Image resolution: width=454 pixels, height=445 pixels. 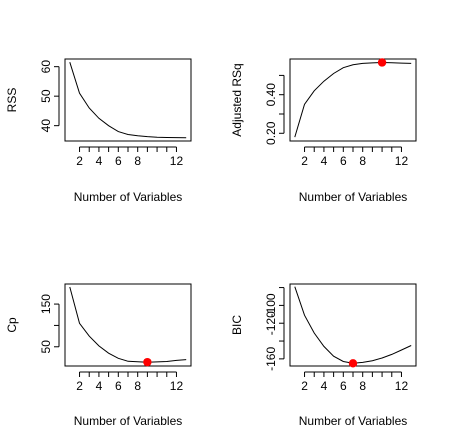 I want to click on panel-4: 2 4 6 8 12 -160 -120-100 Number of Variables BIC, so click(x=323, y=355).